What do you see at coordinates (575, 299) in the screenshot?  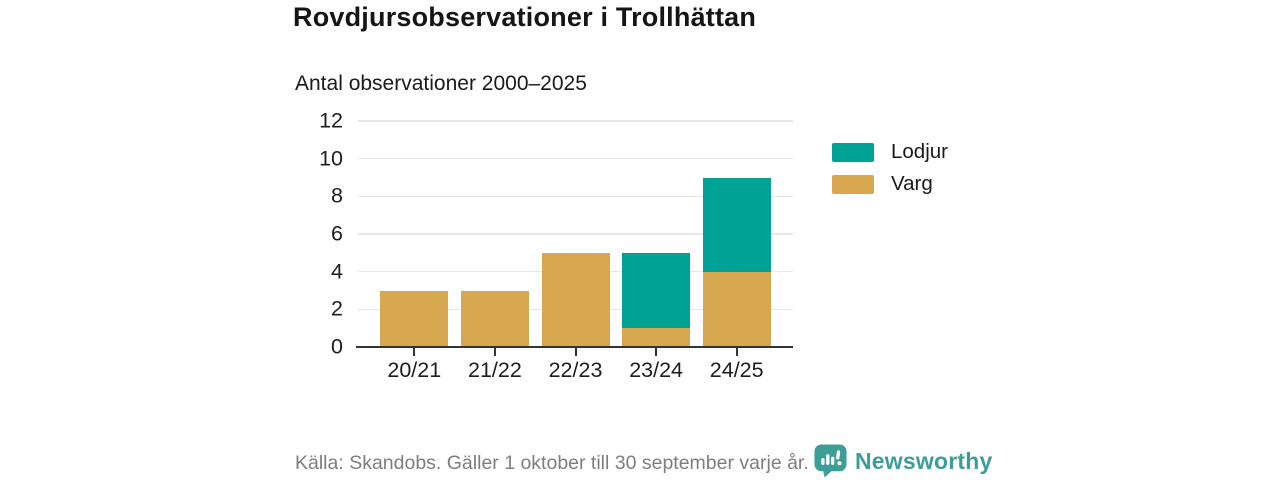 I see `bar-22-23-varg` at bounding box center [575, 299].